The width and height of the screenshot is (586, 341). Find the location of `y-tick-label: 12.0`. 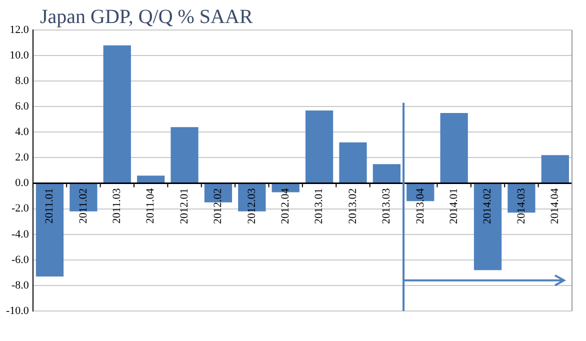

y-tick-label: 12.0 is located at coordinates (20, 30).